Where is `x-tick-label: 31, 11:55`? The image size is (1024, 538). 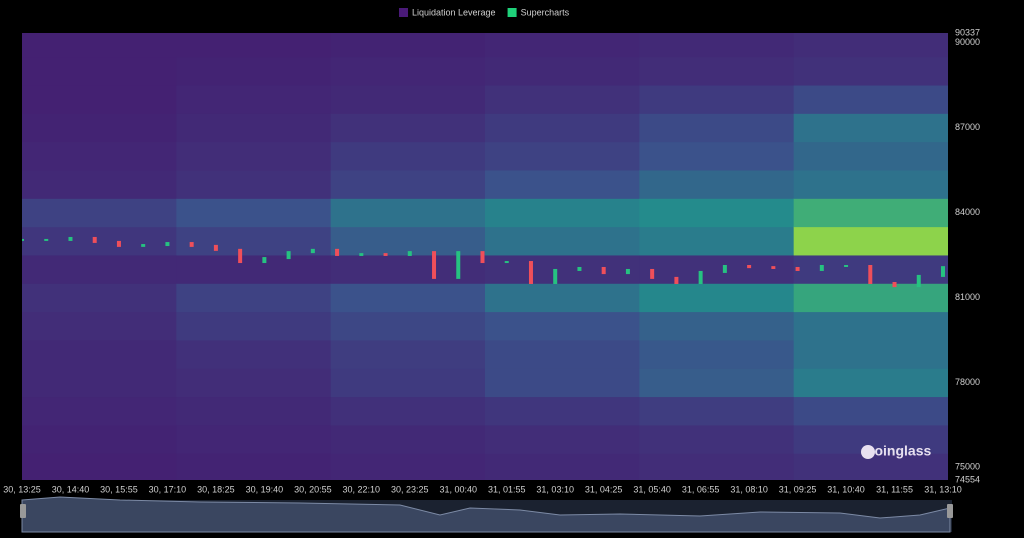
x-tick-label: 31, 11:55 is located at coordinates (894, 489).